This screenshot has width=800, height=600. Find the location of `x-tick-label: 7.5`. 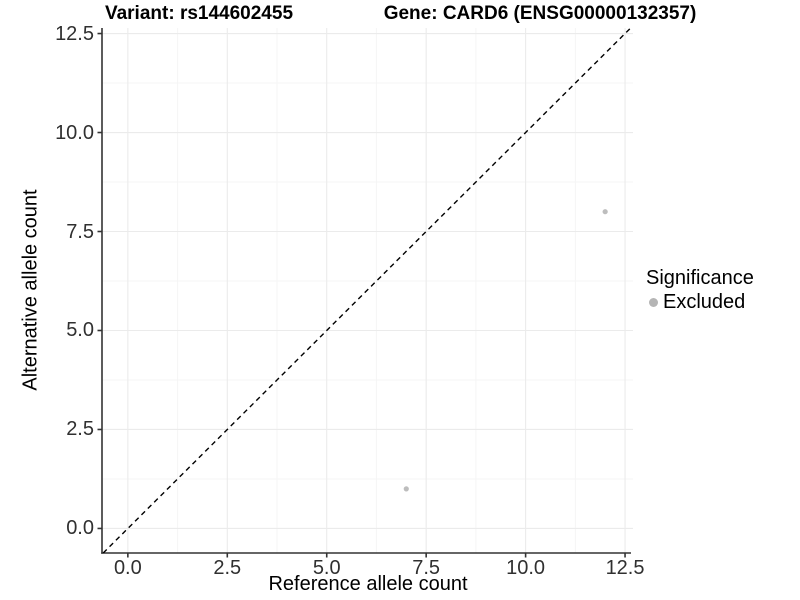

x-tick-label: 7.5 is located at coordinates (426, 568).